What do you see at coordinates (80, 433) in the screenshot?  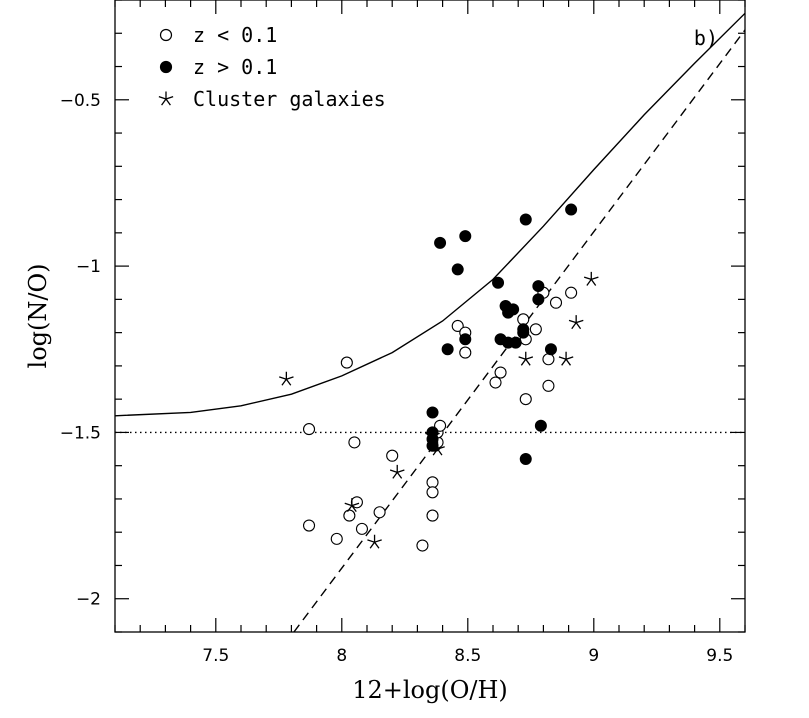 I see `y-tick-label: −1.5` at bounding box center [80, 433].